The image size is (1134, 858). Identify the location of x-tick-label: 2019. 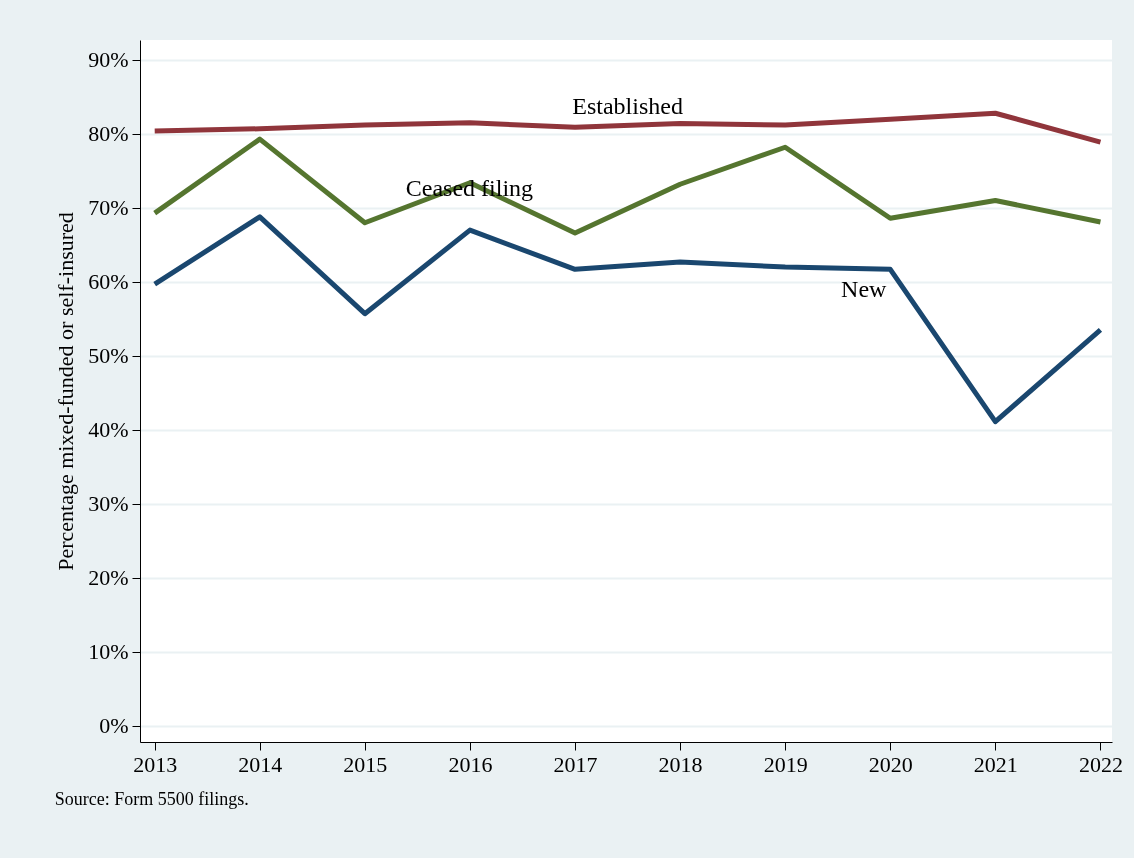
(785, 764).